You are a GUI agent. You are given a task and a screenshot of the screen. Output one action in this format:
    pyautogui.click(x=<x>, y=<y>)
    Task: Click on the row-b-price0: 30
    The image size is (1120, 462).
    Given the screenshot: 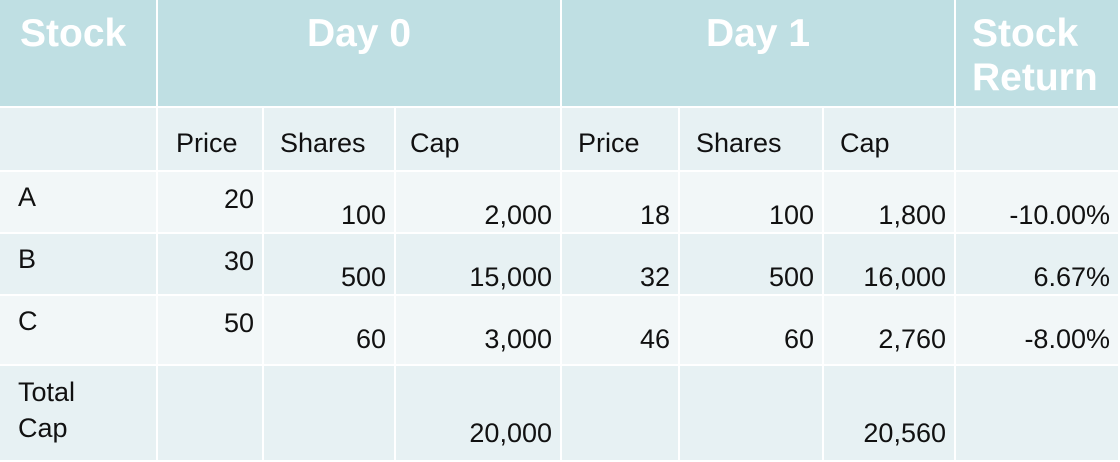 What is the action you would take?
    pyautogui.click(x=211, y=265)
    